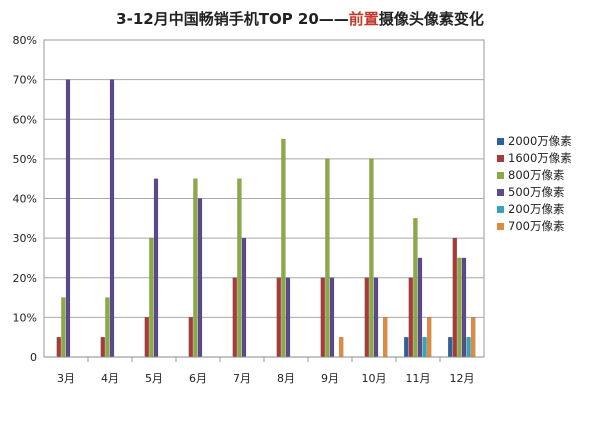 The image size is (600, 425). What do you see at coordinates (25, 159) in the screenshot?
I see `y-tick-label: 50%` at bounding box center [25, 159].